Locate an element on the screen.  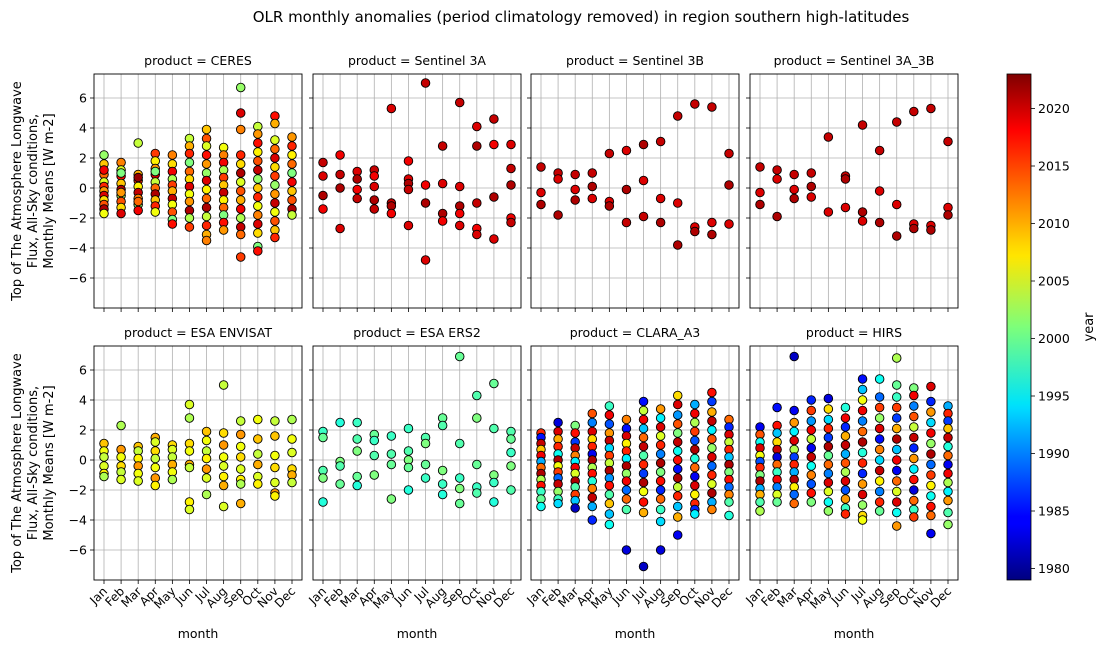
y-tick-label: −4 is located at coordinates (78, 248).